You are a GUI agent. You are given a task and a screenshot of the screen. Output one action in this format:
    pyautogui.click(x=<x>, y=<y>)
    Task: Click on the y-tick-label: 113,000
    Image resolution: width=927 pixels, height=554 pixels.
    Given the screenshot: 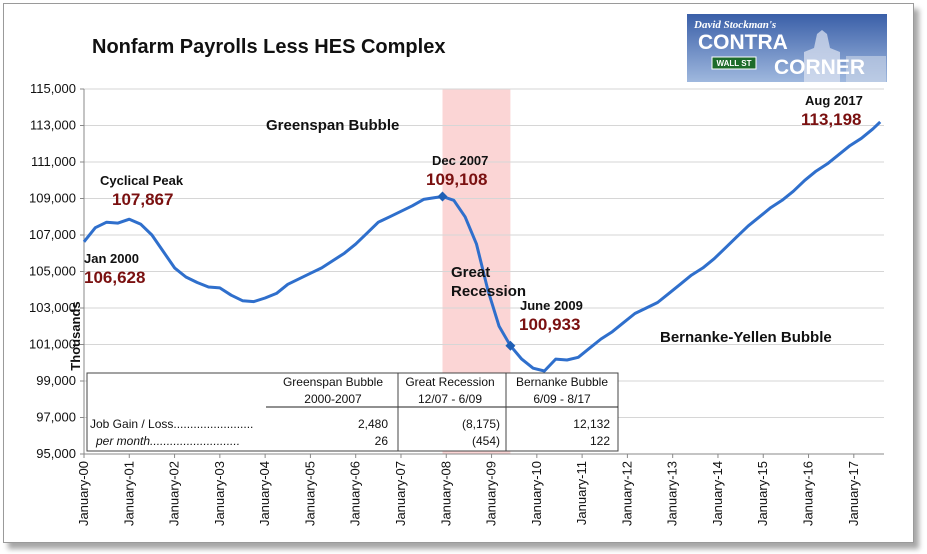 What is the action you would take?
    pyautogui.click(x=53, y=125)
    